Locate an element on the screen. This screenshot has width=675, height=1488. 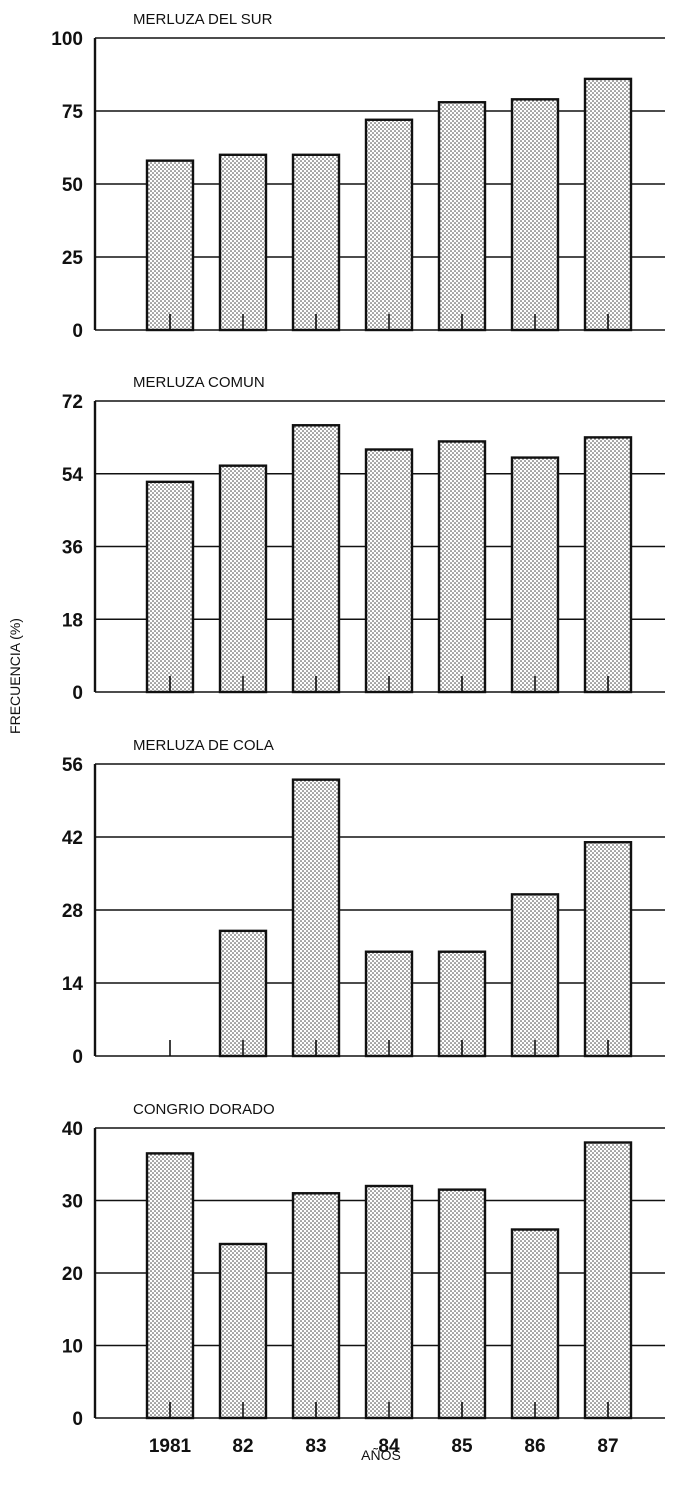
x-tick-label: 86 is located at coordinates (534, 1446).